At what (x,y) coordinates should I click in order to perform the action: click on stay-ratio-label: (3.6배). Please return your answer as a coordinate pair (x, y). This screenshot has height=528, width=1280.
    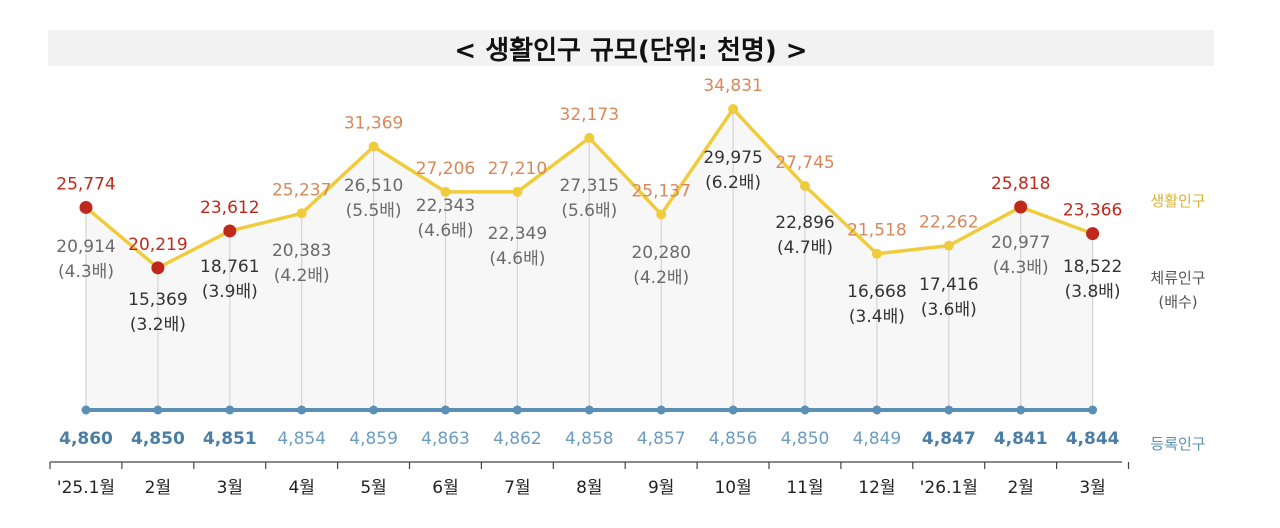
    Looking at the image, I should click on (949, 310).